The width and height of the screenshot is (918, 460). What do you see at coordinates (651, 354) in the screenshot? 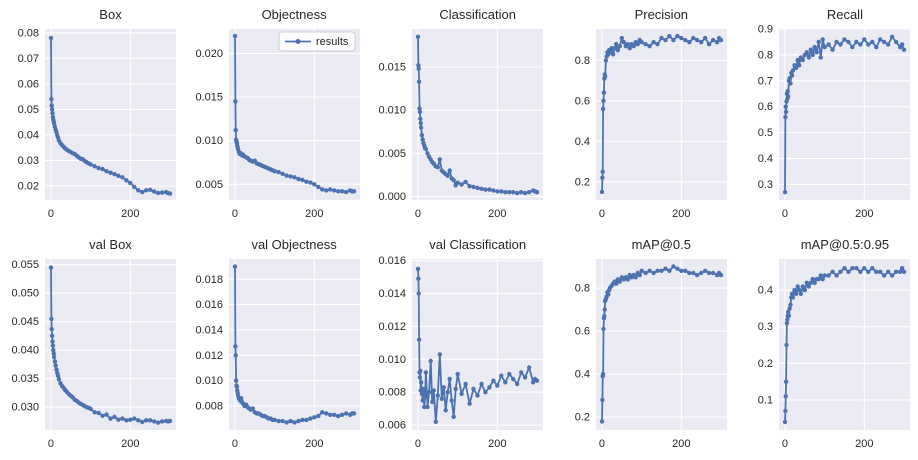
I see `chart-canvas-map05: 0.2 0.4 0.6 0.8 0 200` at bounding box center [651, 354].